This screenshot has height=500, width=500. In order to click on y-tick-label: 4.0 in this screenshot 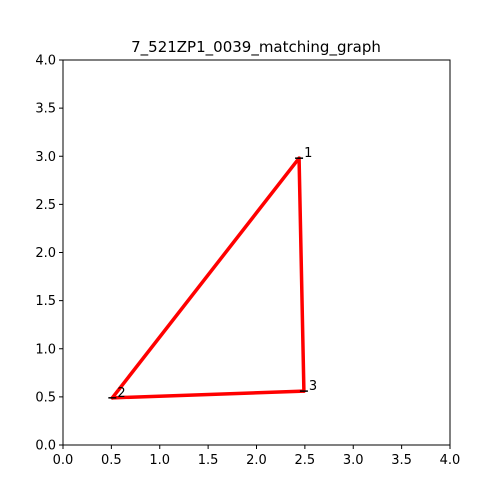, I will do `click(45, 61)`.